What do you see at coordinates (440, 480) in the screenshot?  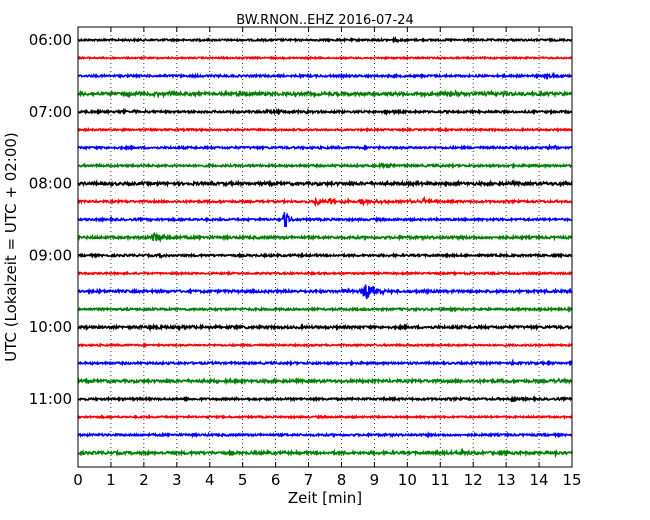 I see `x-tick-label: 11` at bounding box center [440, 480].